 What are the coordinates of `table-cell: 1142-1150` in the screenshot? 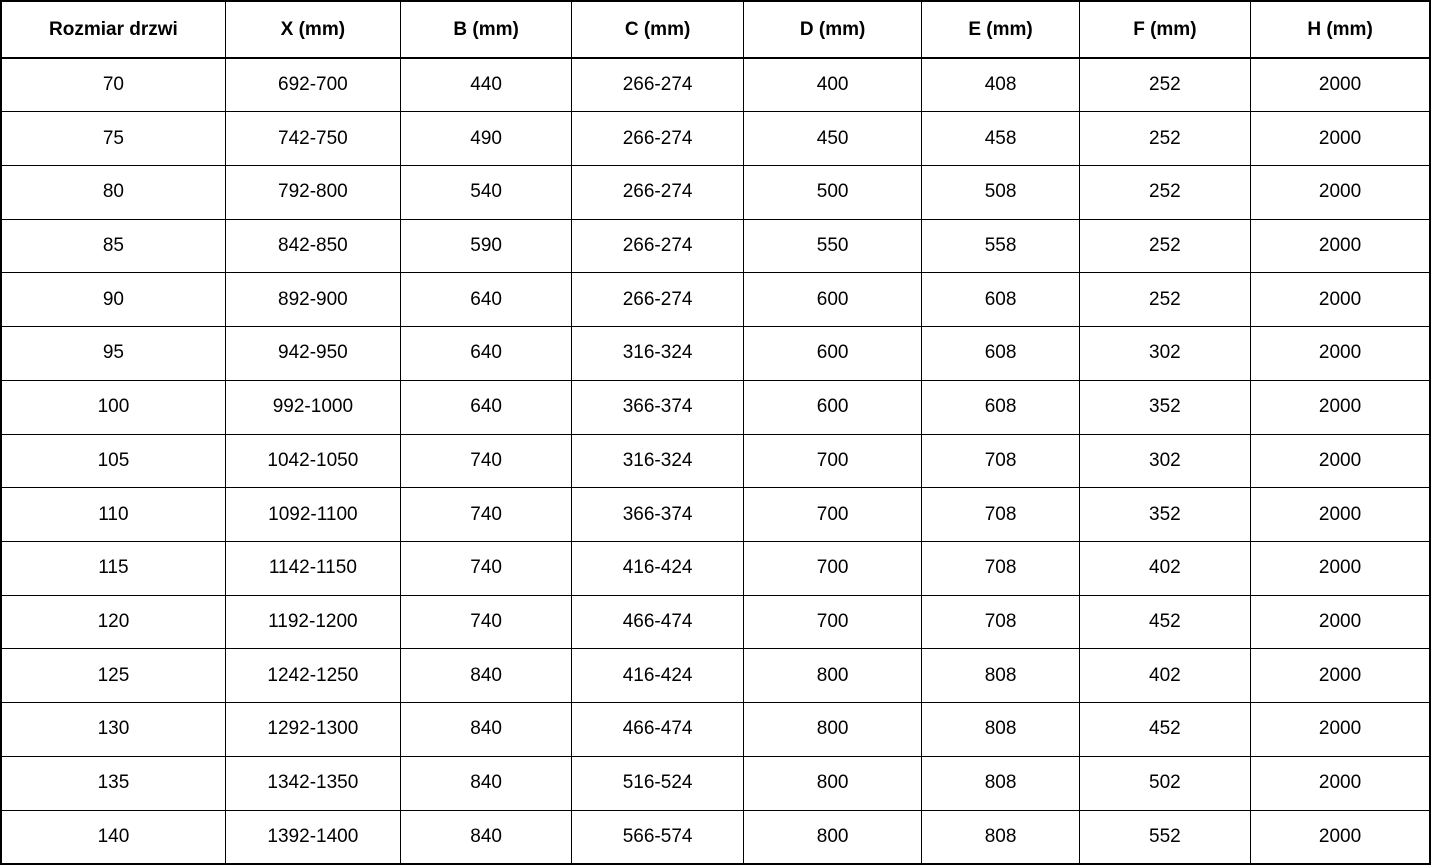 It's located at (312, 568).